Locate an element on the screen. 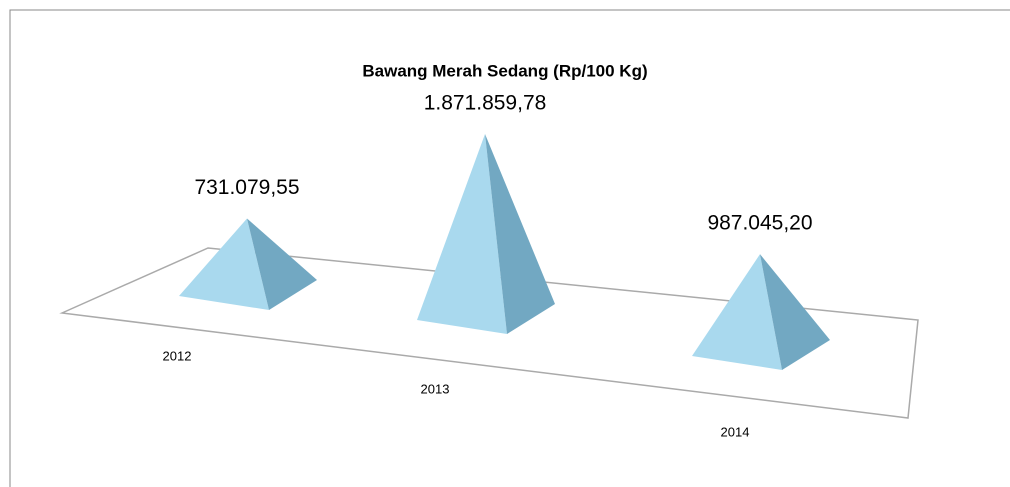  value-label: 987.045,20 is located at coordinates (759, 223).